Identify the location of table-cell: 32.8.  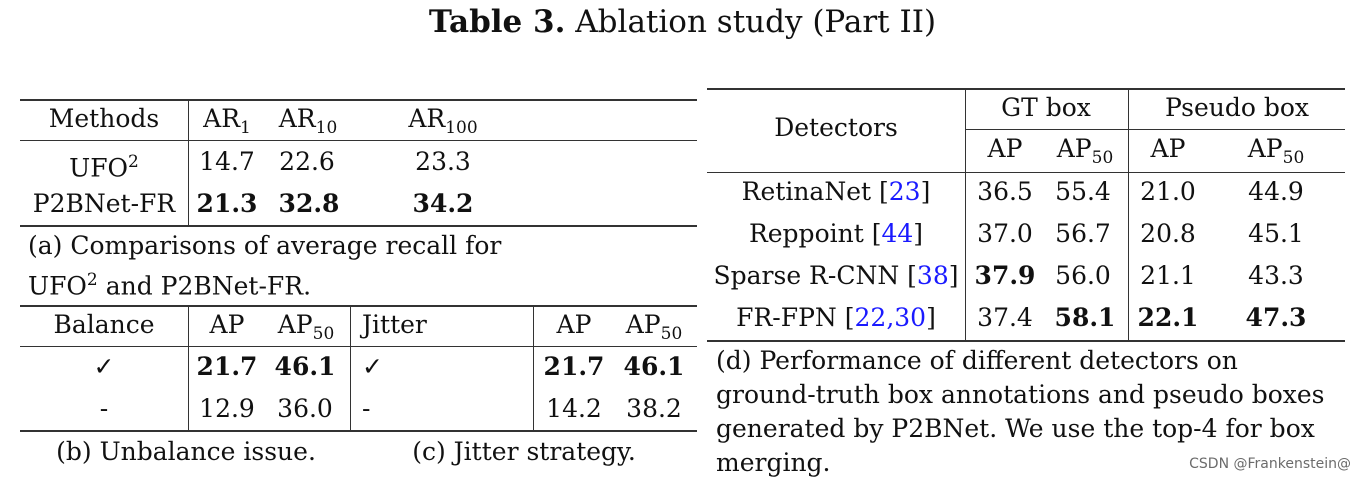
(309, 203).